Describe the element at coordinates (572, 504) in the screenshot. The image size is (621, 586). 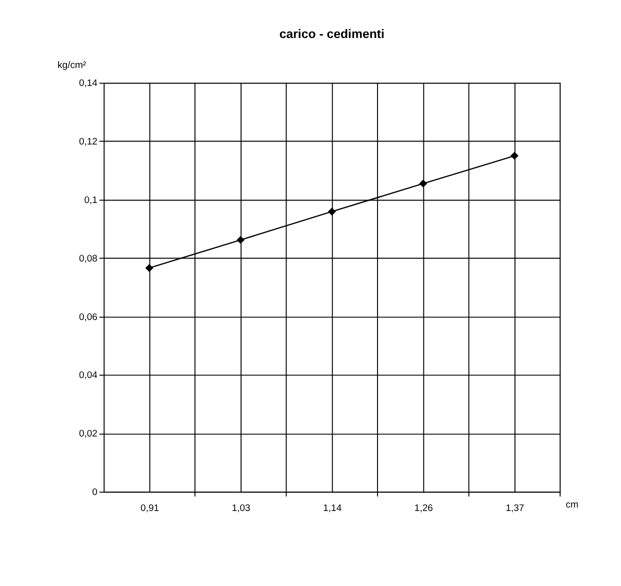
I see `x-axis-title: cm` at that location.